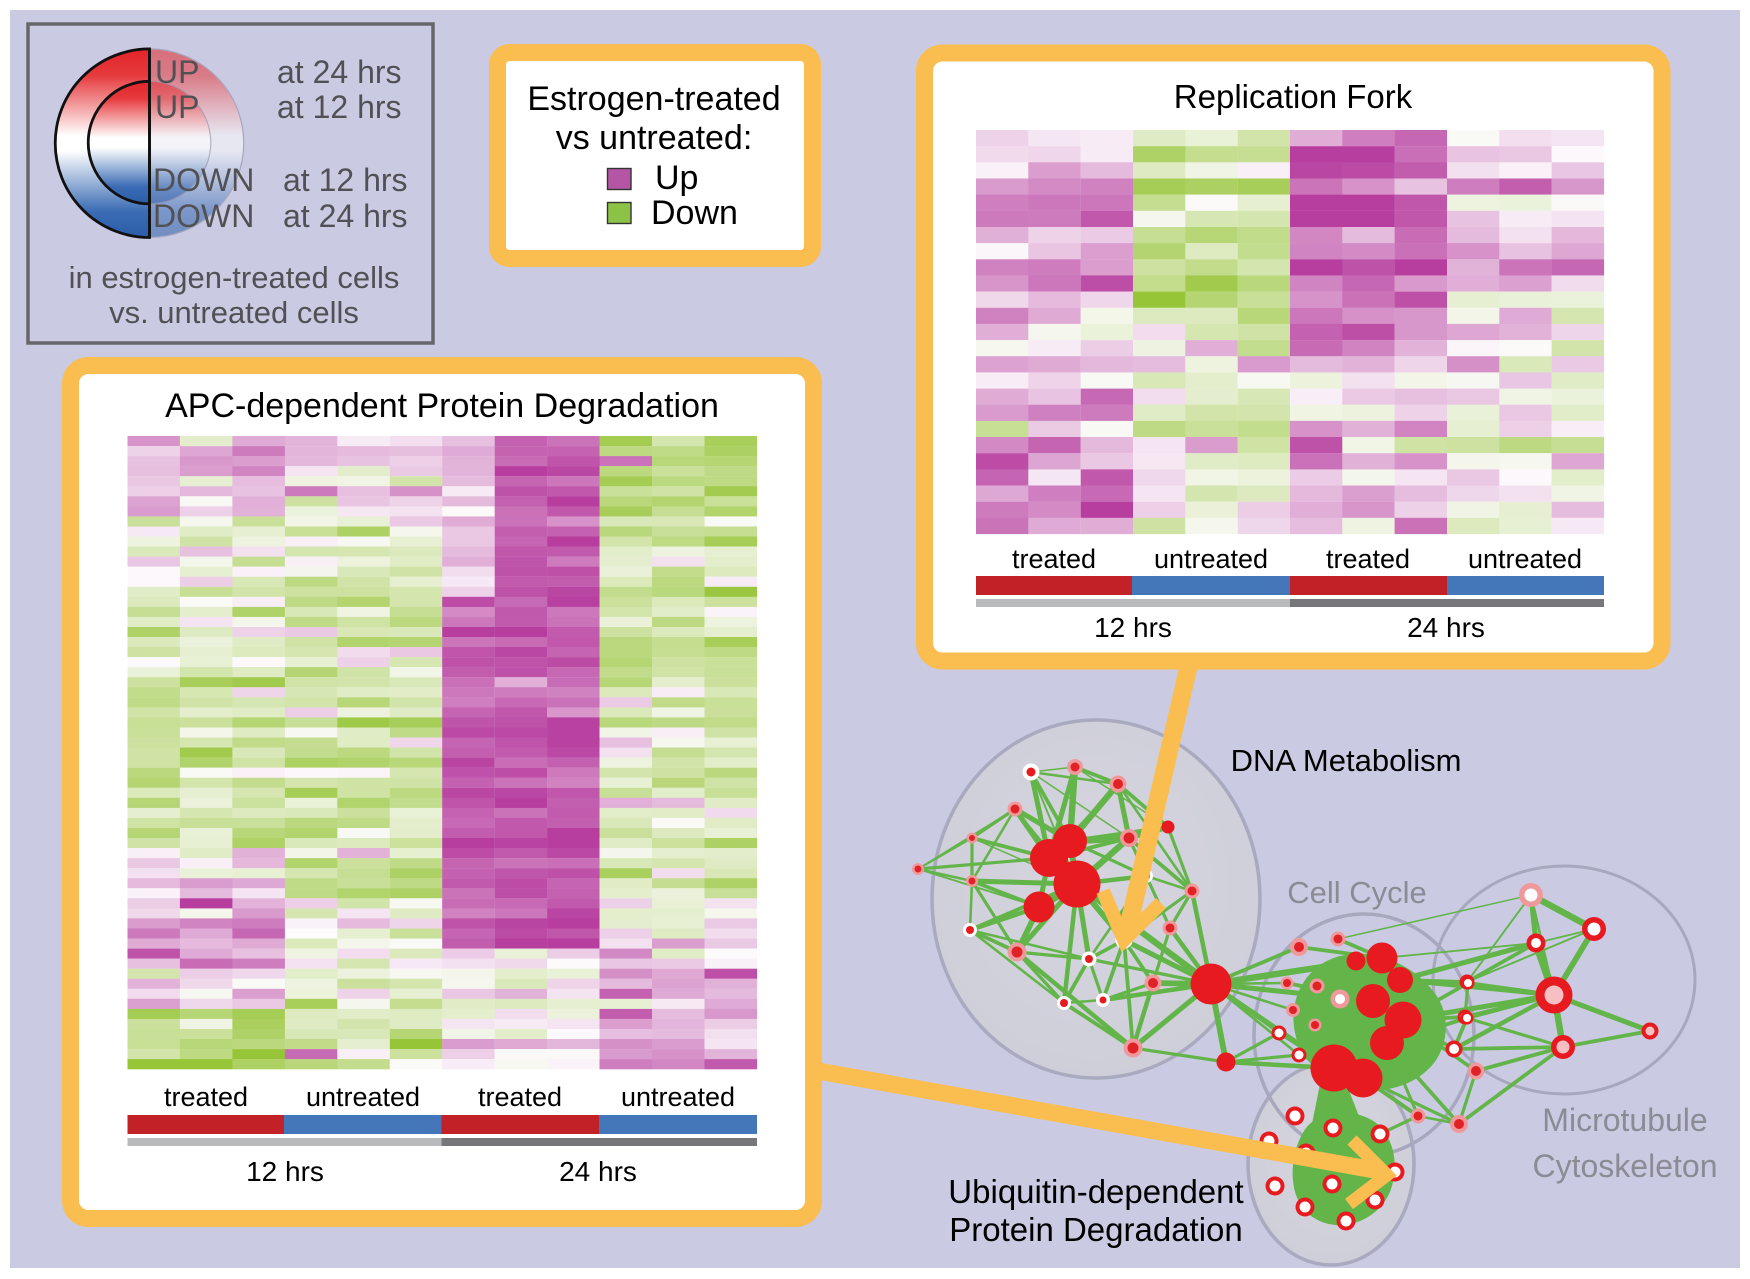  Describe the element at coordinates (442, 406) in the screenshot. I see `svg-text:APC-dependent Protein Degradat: APC-dependent Protein Degradation` at that location.